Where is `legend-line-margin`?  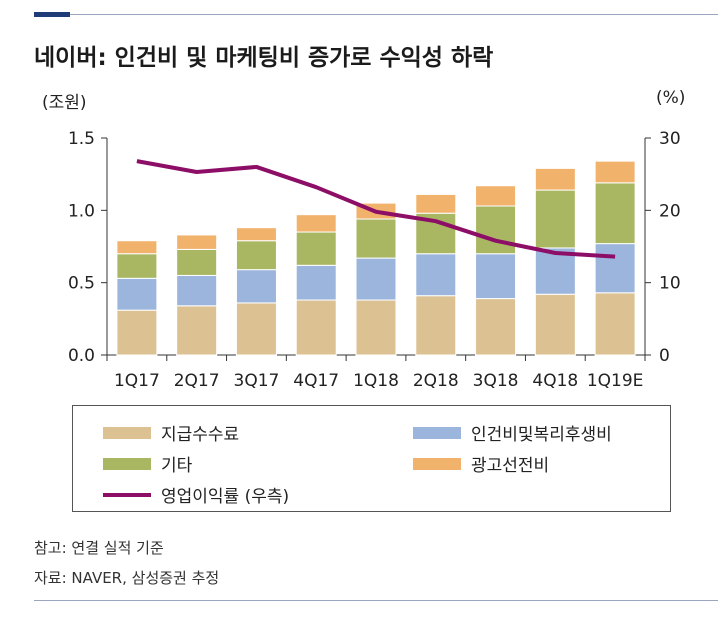
legend-line-margin is located at coordinates (127, 494).